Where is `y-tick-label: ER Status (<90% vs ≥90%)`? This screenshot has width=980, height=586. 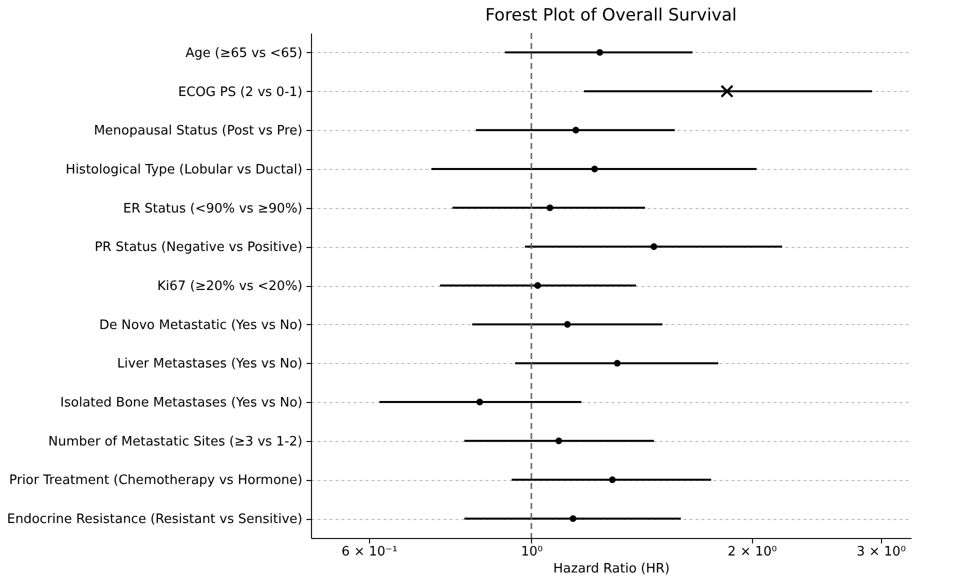 y-tick-label: ER Status (<90% vs ≥90%) is located at coordinates (212, 208).